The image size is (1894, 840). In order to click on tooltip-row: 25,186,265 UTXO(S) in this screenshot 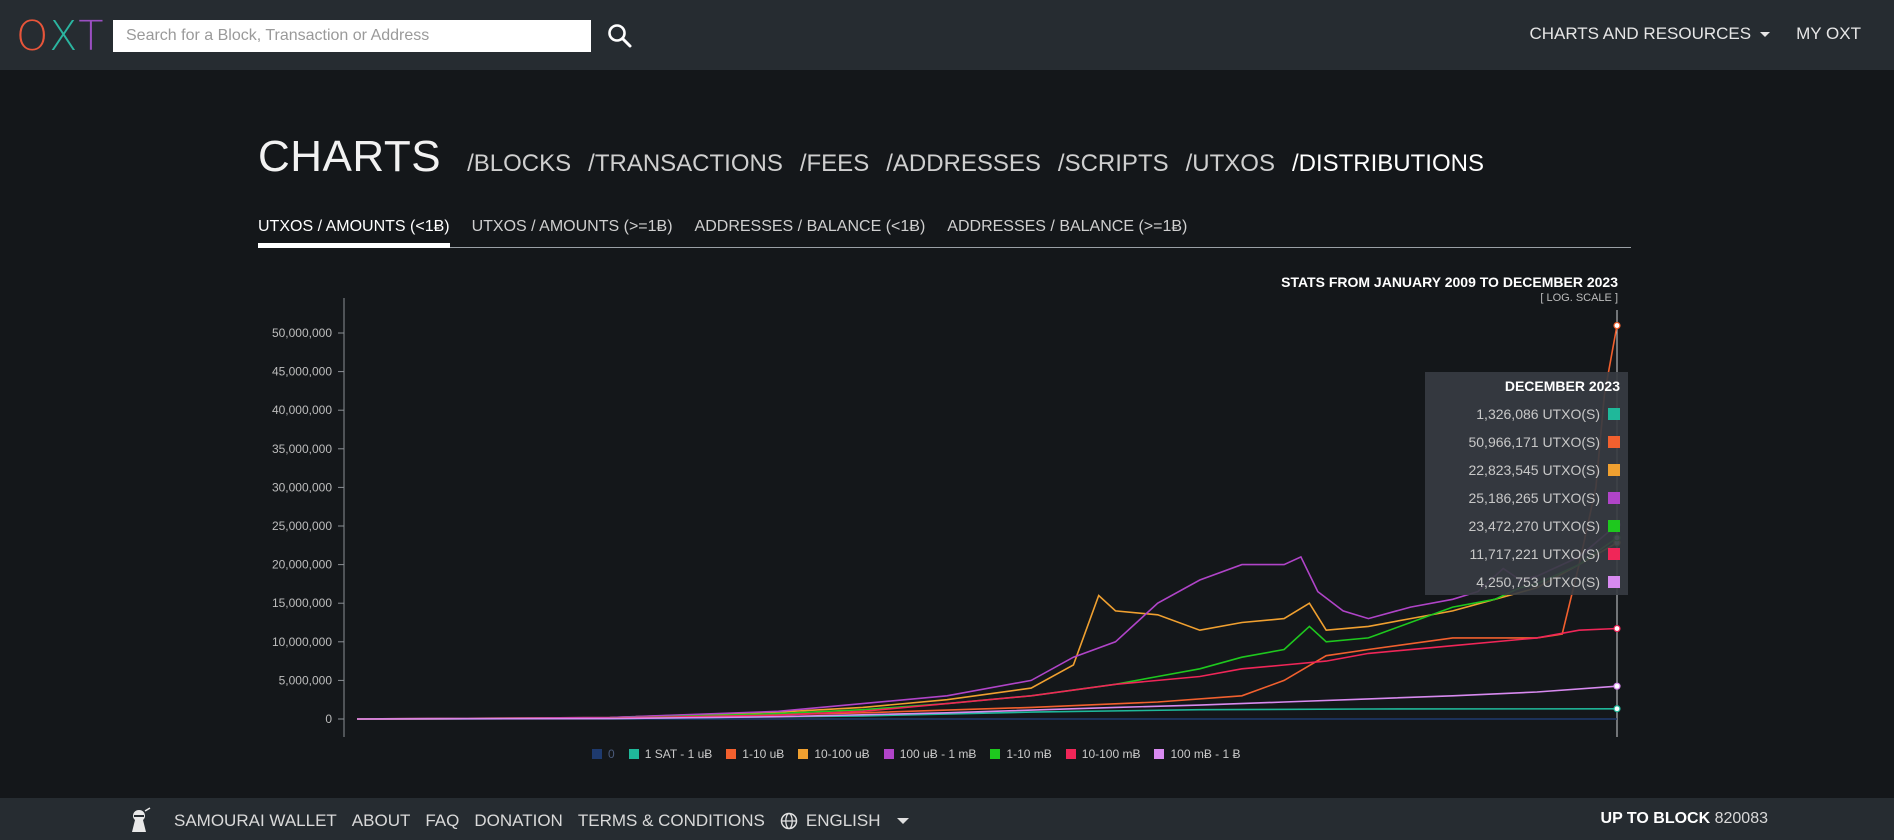, I will do `click(1526, 498)`.